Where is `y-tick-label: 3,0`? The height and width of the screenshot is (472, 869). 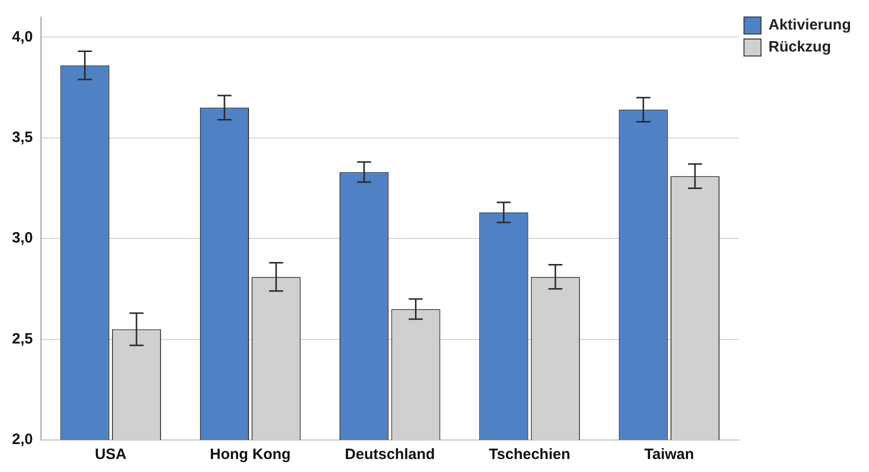
y-tick-label: 3,0 is located at coordinates (22, 238).